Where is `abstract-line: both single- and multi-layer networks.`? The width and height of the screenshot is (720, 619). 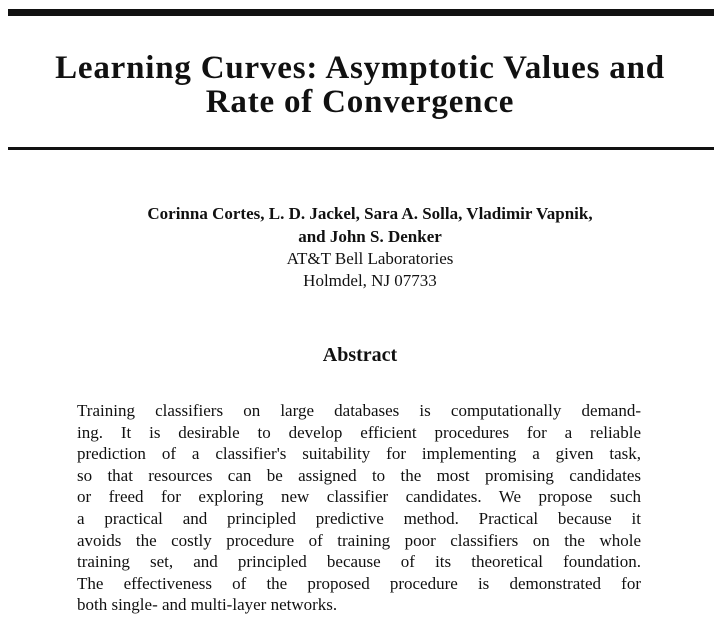 abstract-line: both single- and multi-layer networks. is located at coordinates (207, 605).